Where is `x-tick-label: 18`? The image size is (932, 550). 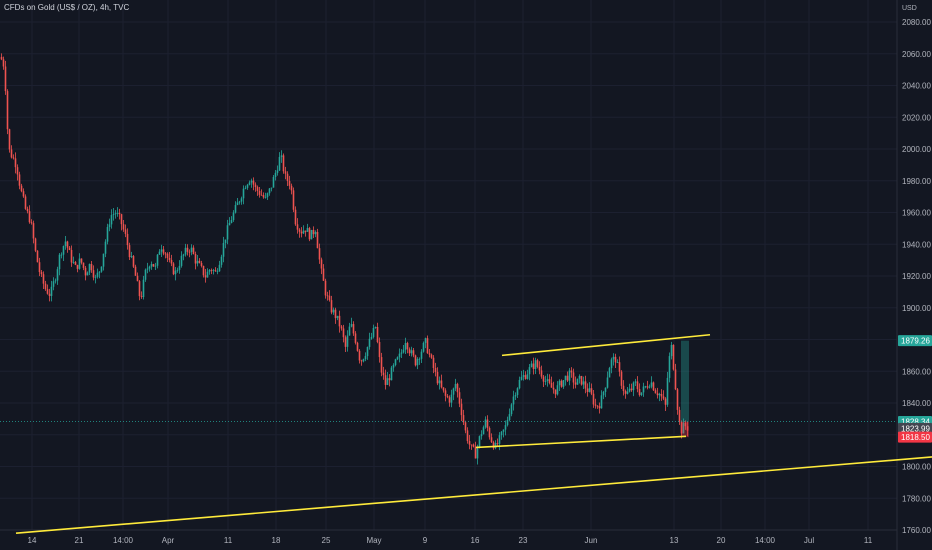 x-tick-label: 18 is located at coordinates (276, 540).